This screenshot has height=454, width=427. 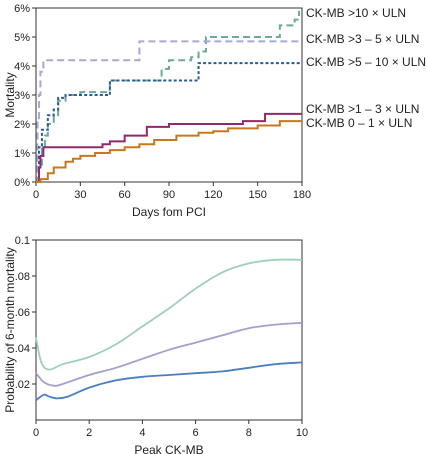 I want to click on legend-label: CK-MB >10 × ULN, so click(x=356, y=13).